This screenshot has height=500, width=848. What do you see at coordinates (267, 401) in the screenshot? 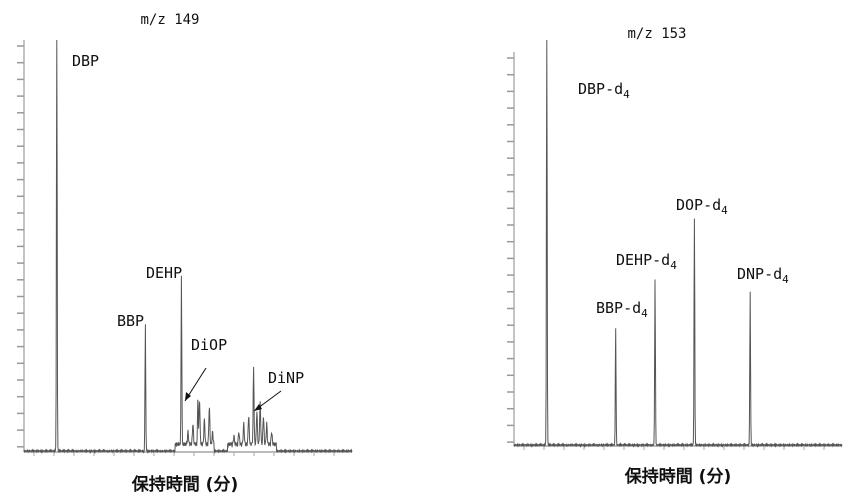
I see `annotation-arrow-dinp` at bounding box center [267, 401].